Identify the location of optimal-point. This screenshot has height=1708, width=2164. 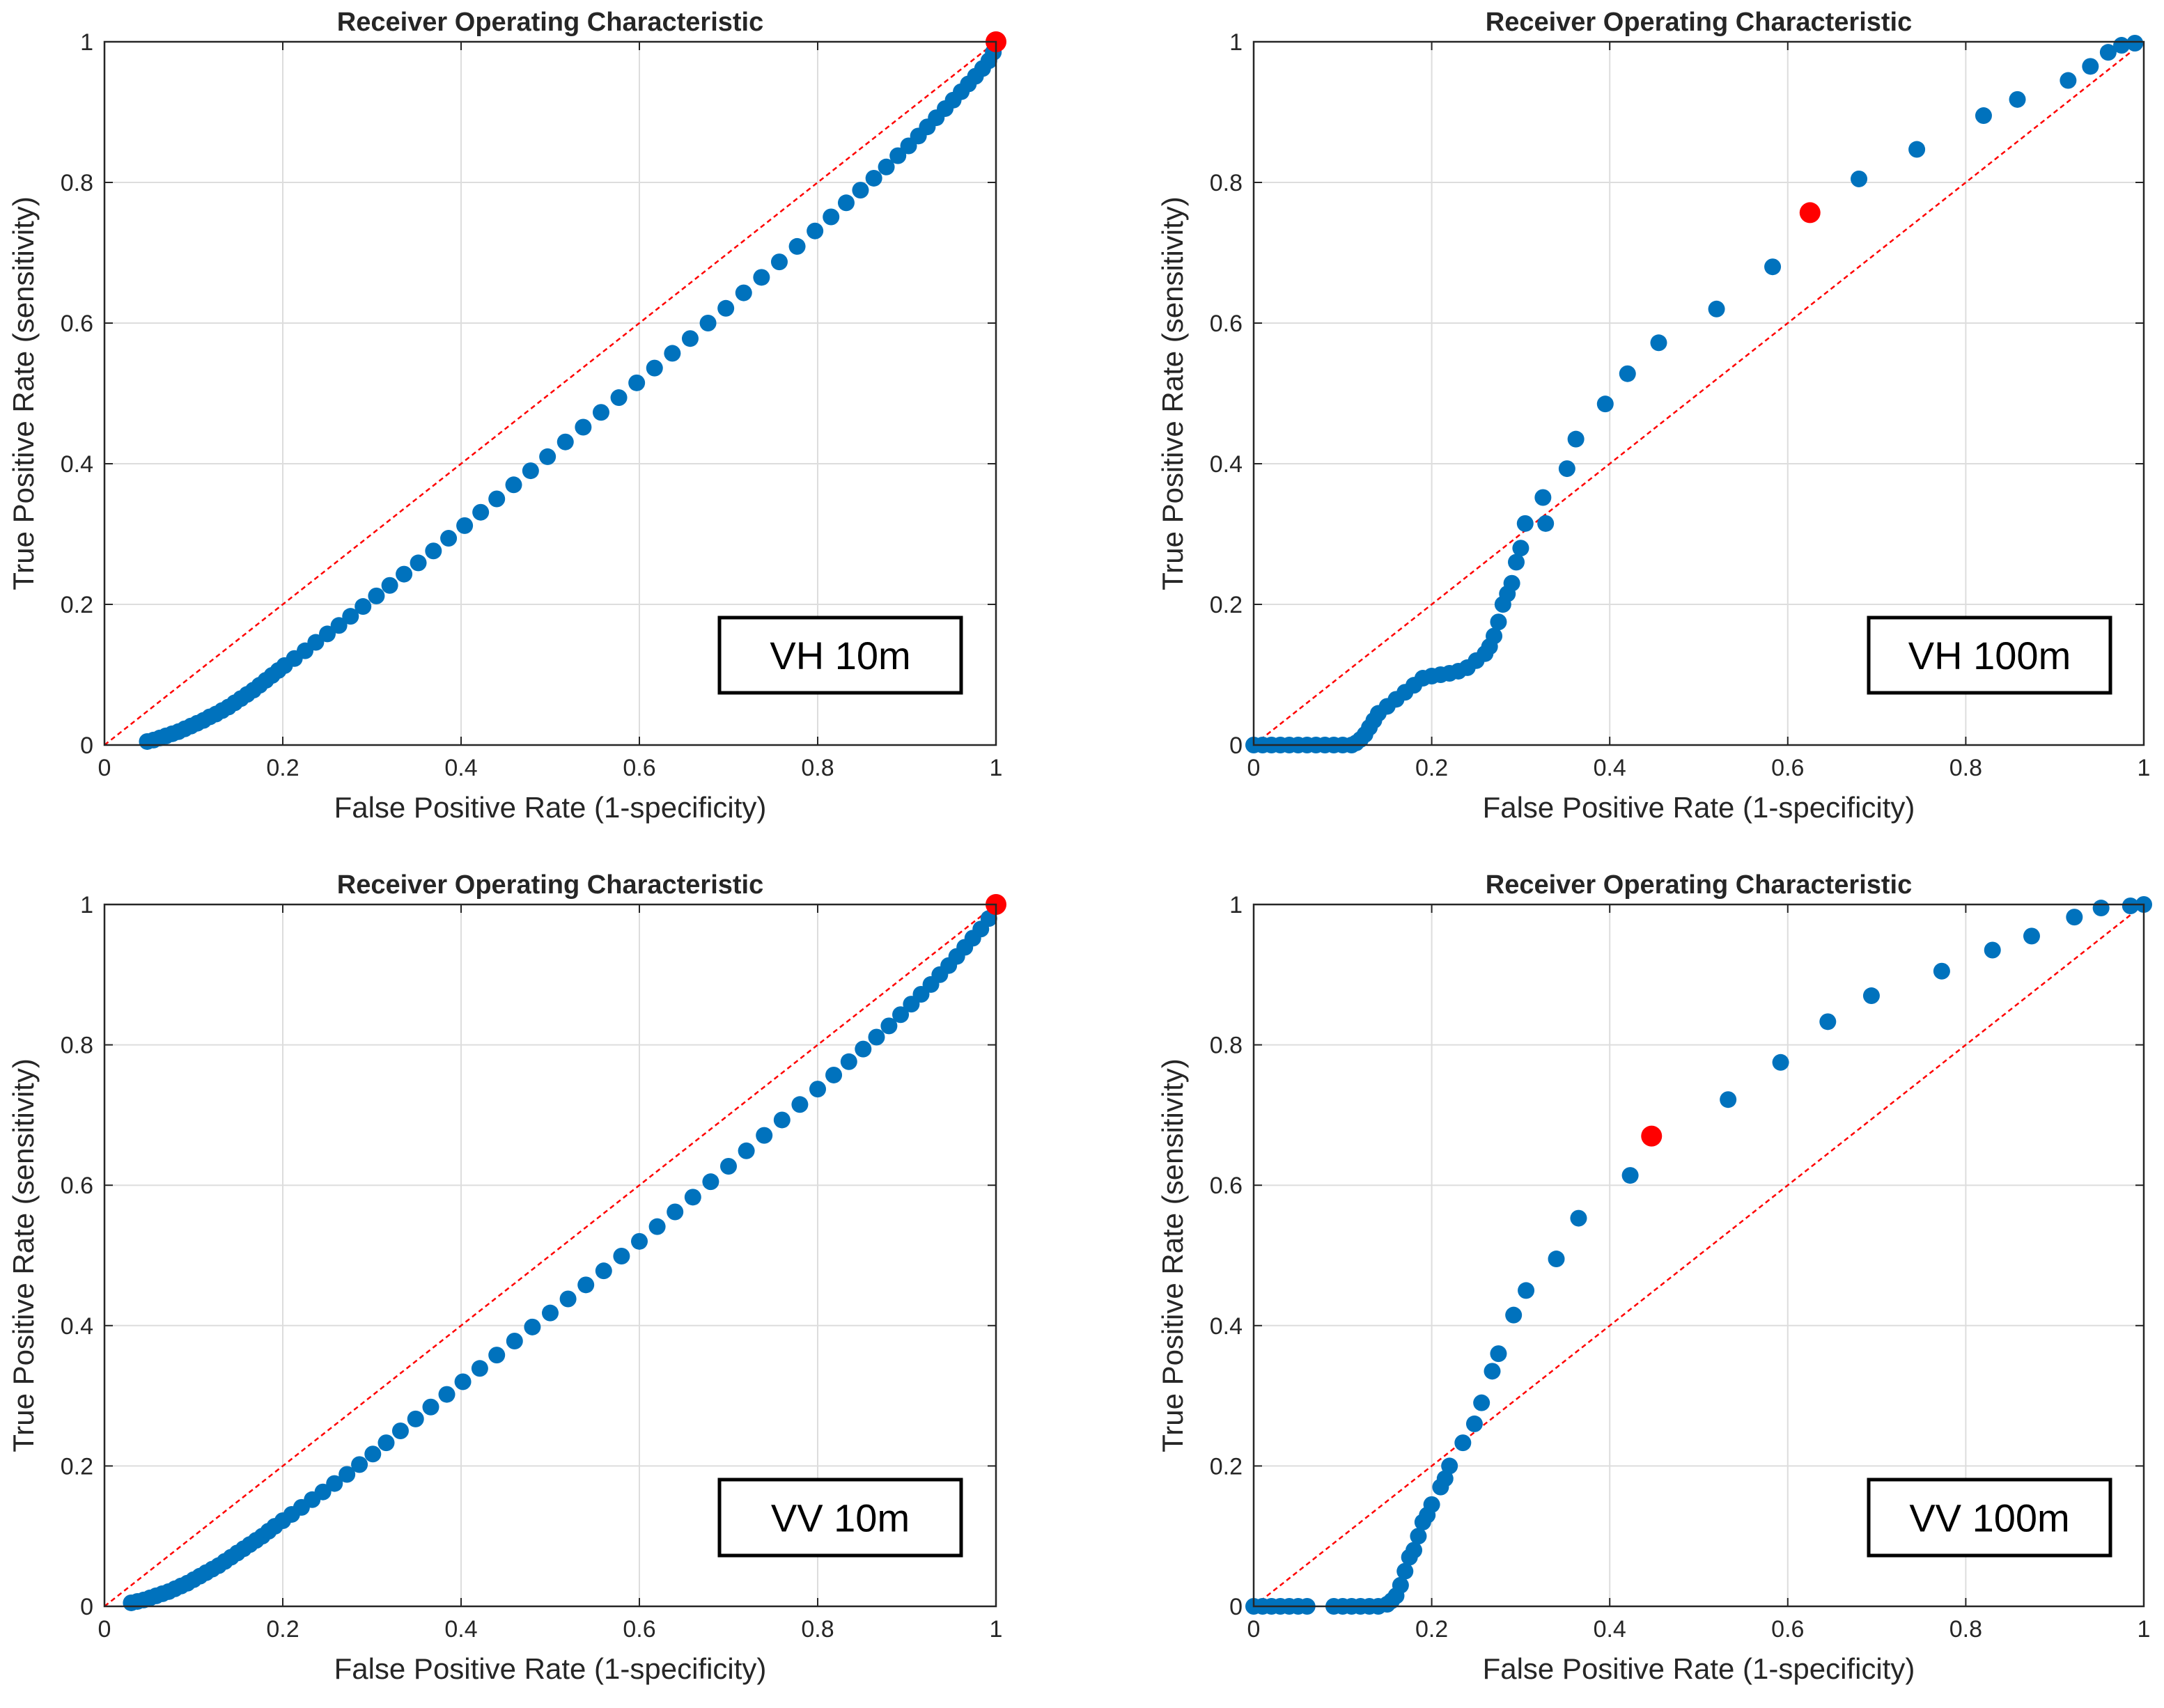
(1810, 213).